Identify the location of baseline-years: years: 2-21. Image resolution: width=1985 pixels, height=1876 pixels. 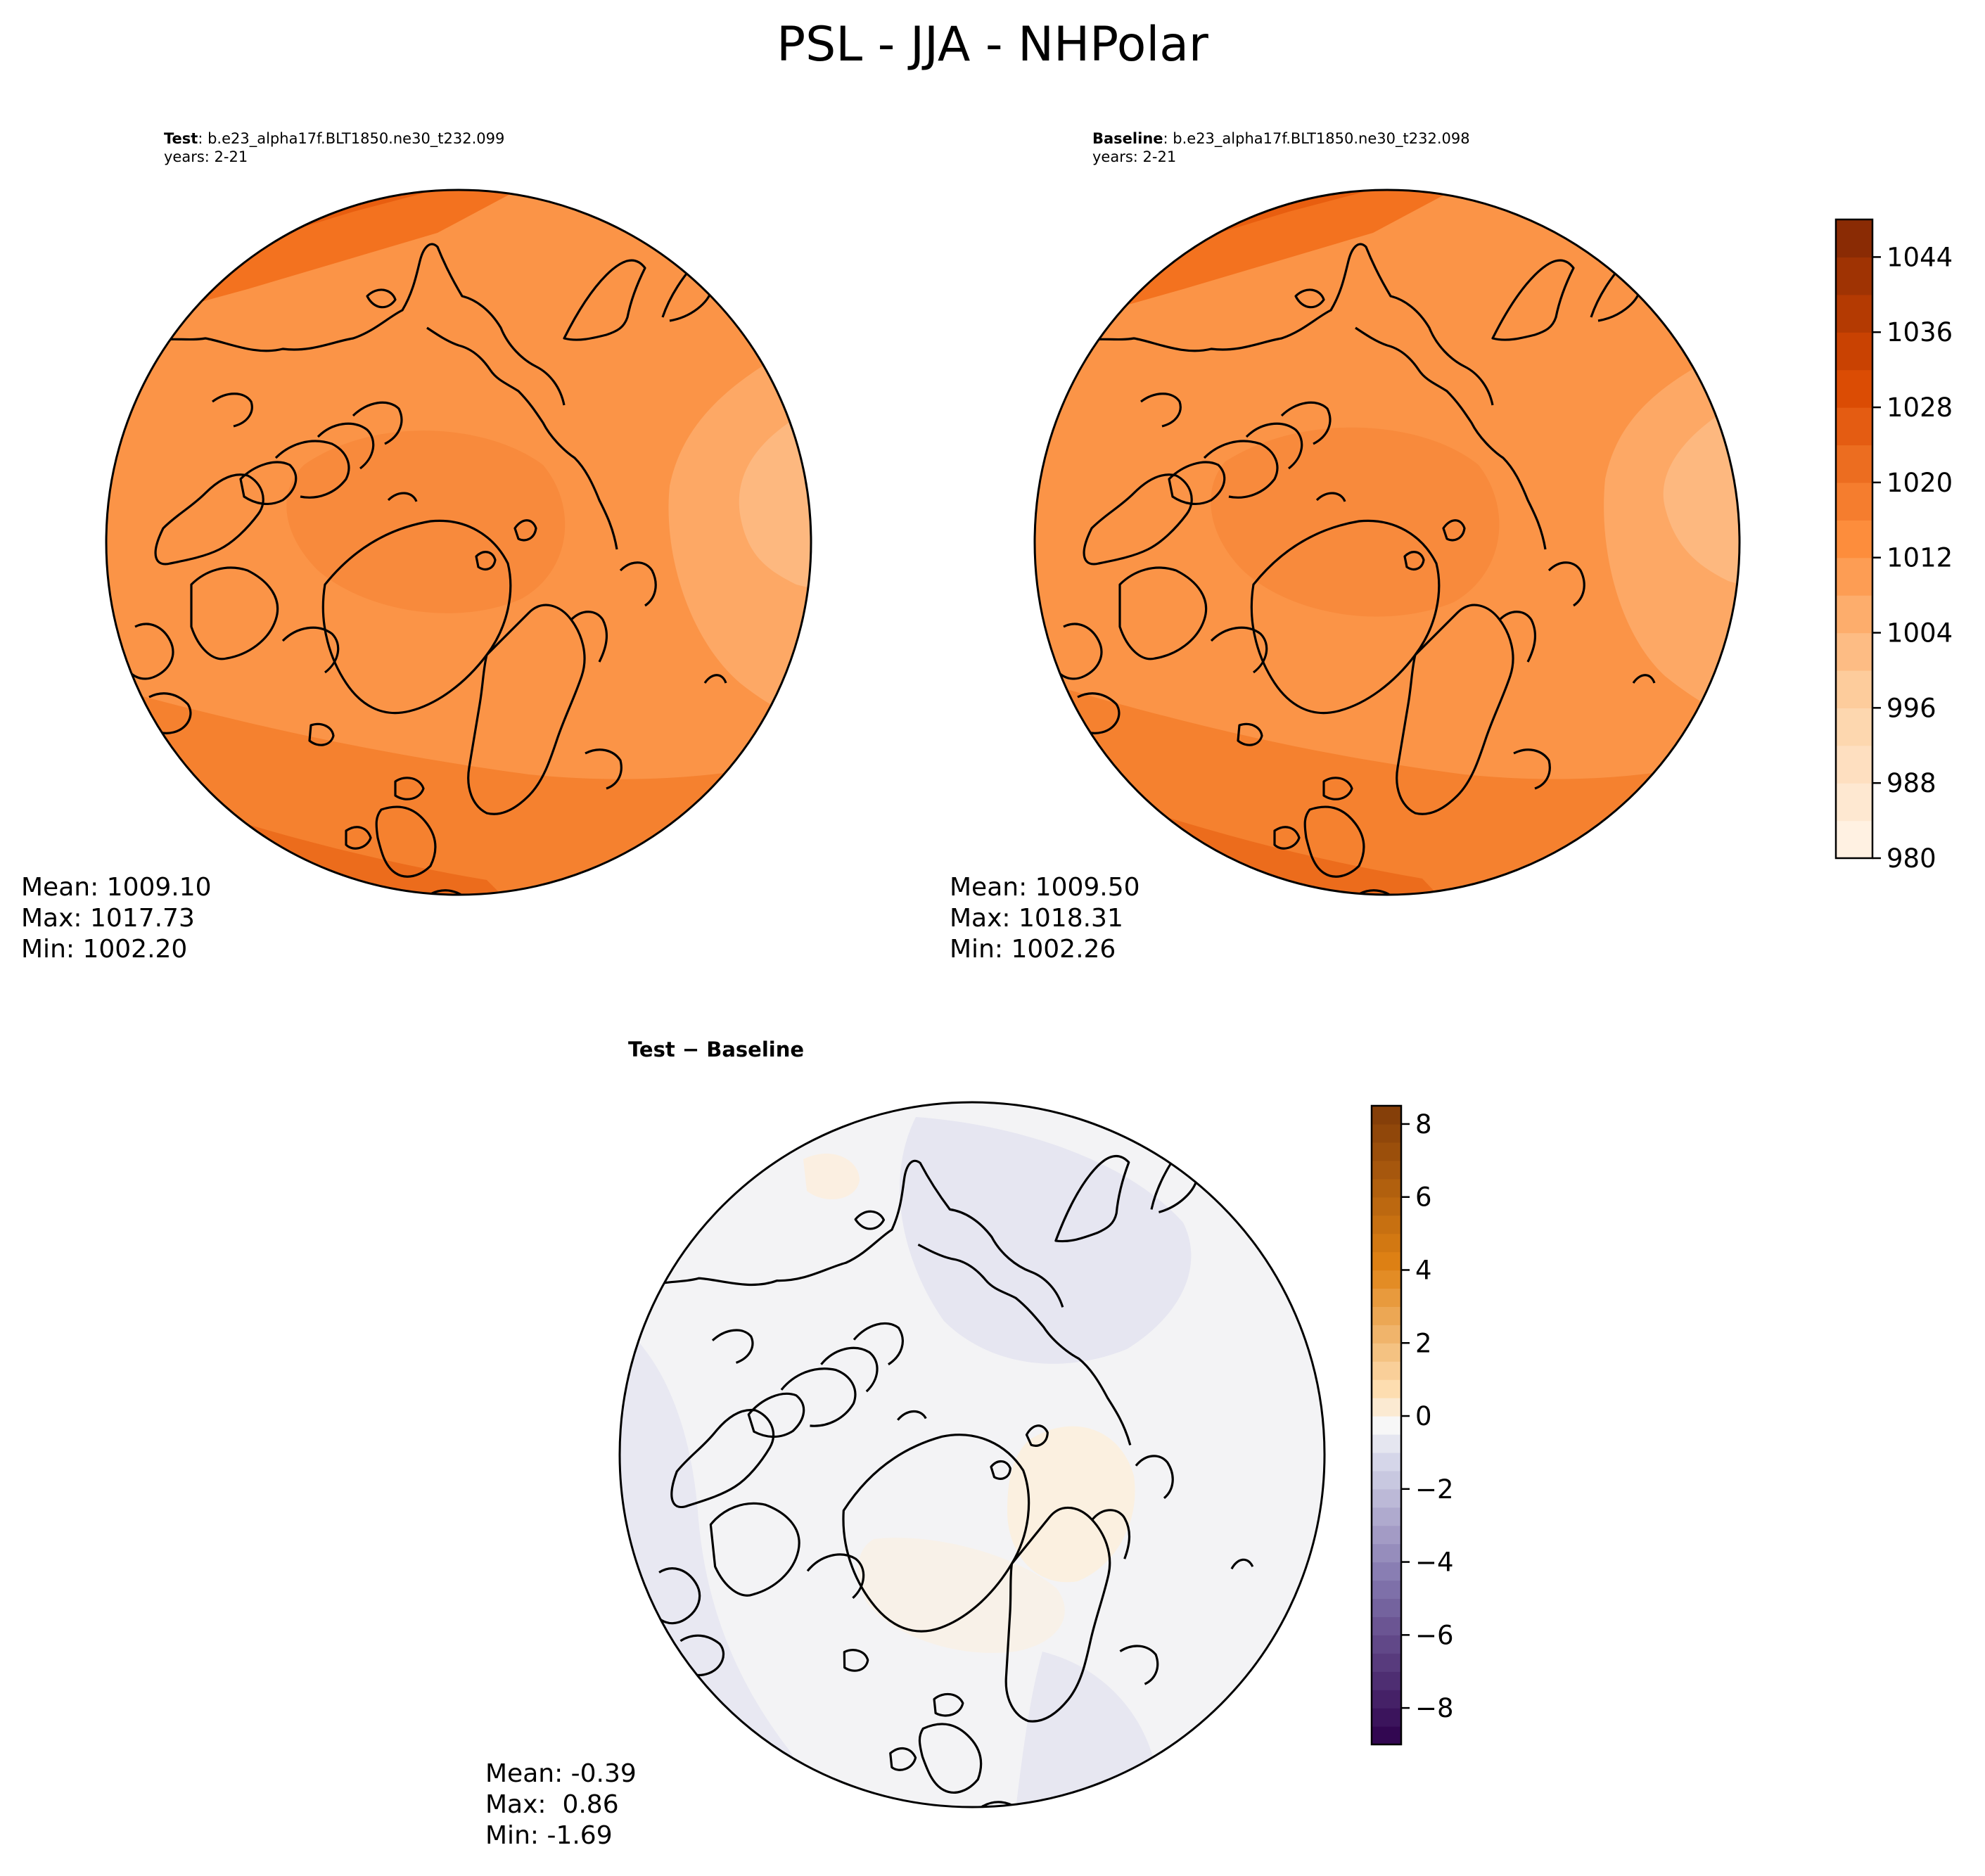
(1135, 156).